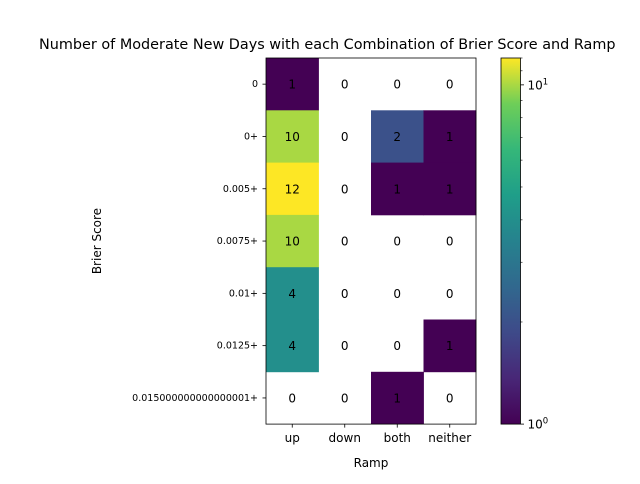  I want to click on colorbar-ticks: 100 101, so click(534, 244).